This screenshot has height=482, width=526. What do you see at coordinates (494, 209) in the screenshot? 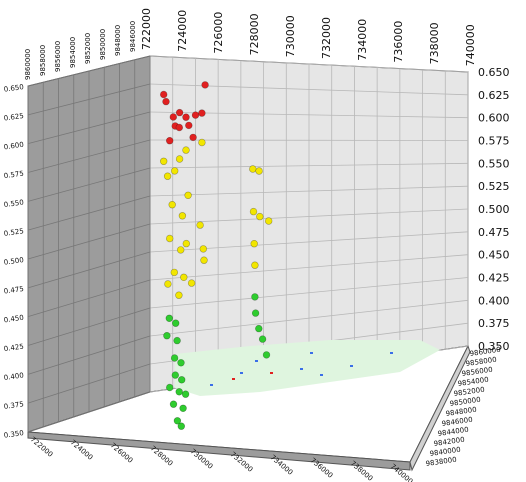
I see `z-tick-label-right: 0.500` at bounding box center [494, 209].